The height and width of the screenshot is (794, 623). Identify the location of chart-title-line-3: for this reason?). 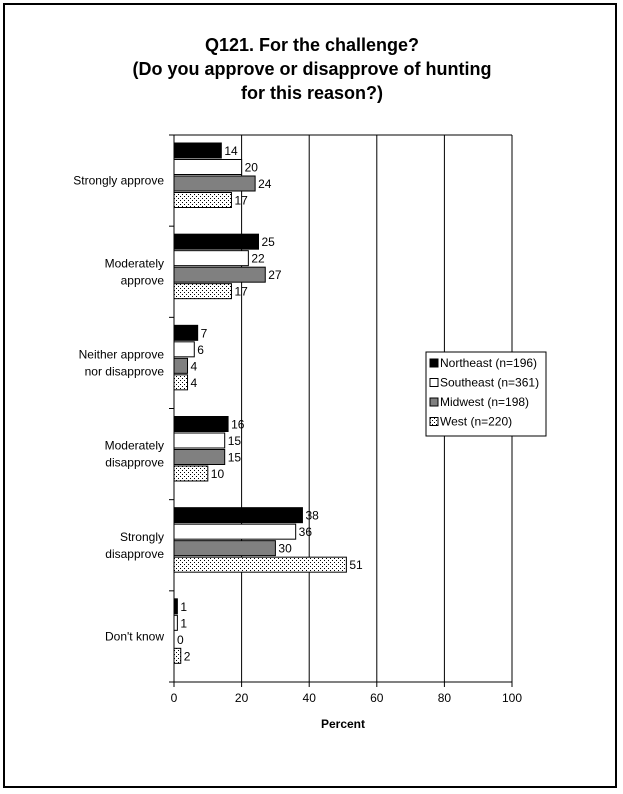
(311, 93).